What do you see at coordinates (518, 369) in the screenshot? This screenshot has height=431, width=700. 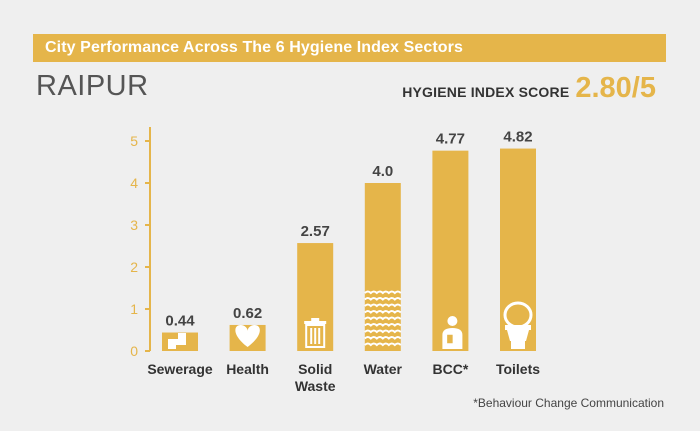 I see `category-label: Toilets` at bounding box center [518, 369].